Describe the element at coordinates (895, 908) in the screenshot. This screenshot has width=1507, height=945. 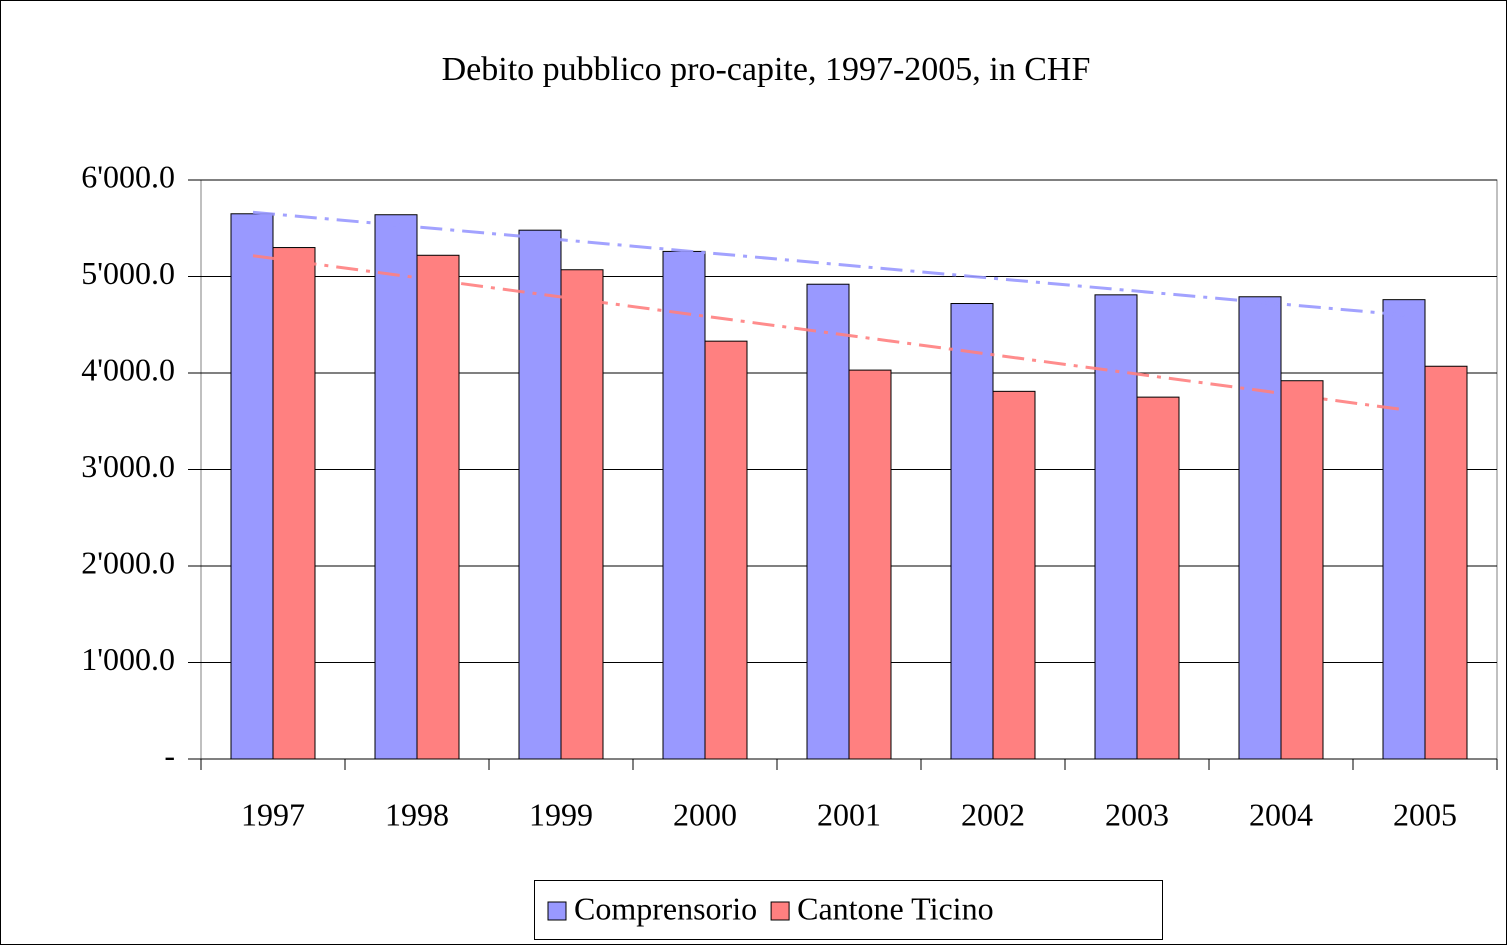
I see `legend-label: Cantone Ticino` at that location.